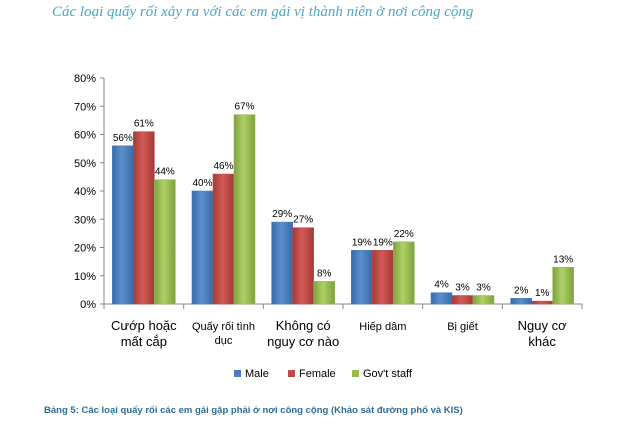 This screenshot has height=435, width=634. I want to click on category-label: Không có nguy cơ nào, so click(303, 333).